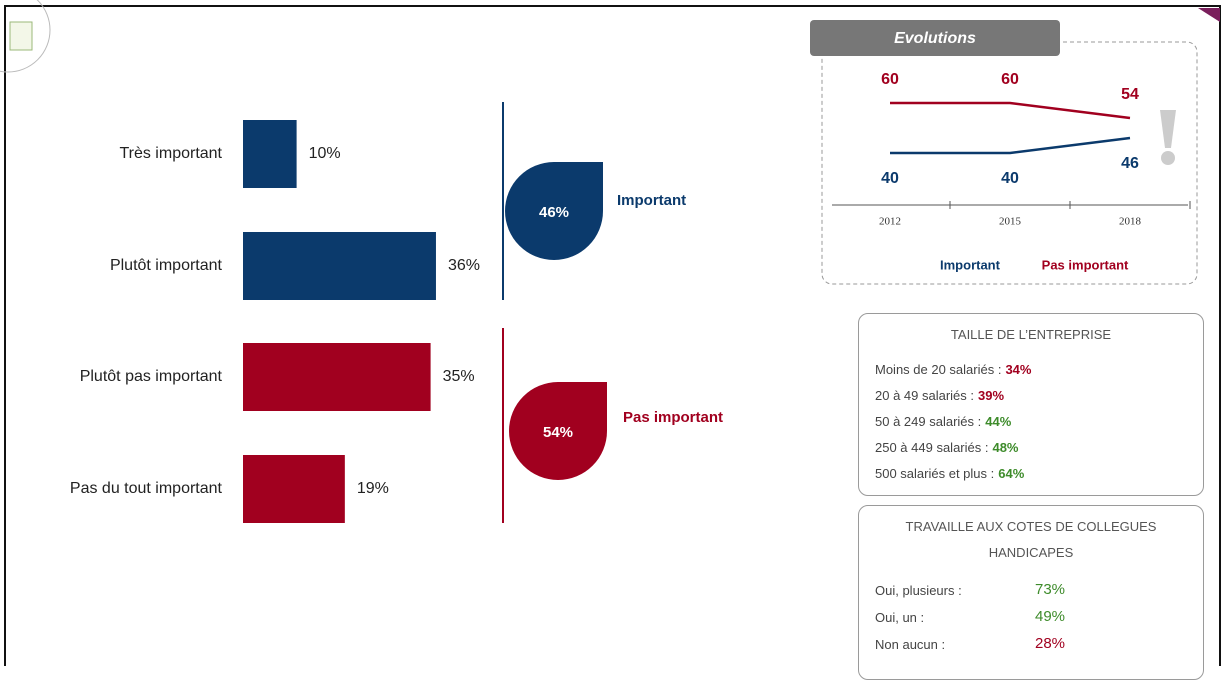  What do you see at coordinates (1050, 616) in the screenshot?
I see `item-value: 49%` at bounding box center [1050, 616].